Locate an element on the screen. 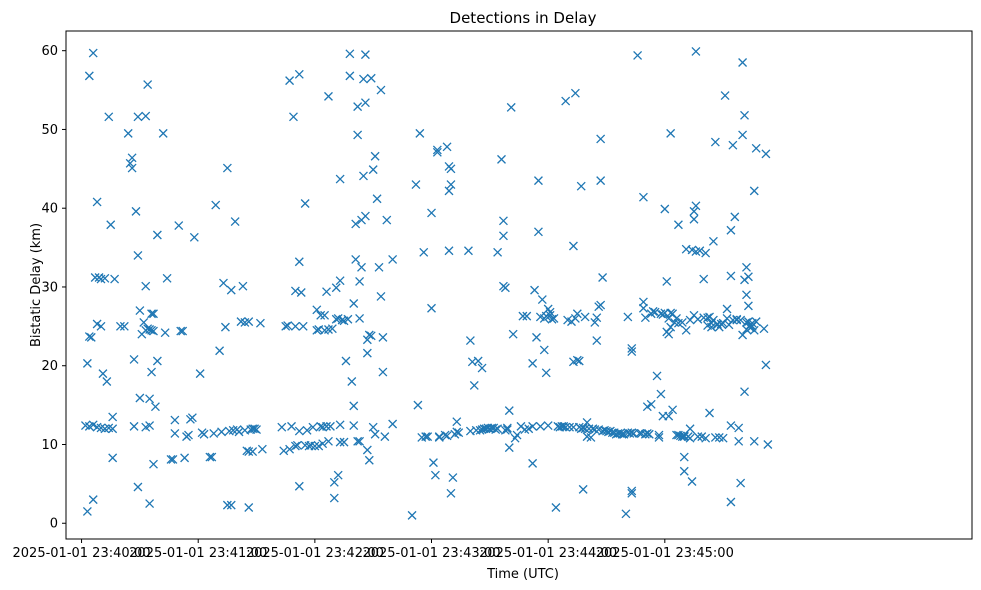  y-tick-label: 60 is located at coordinates (49, 51).